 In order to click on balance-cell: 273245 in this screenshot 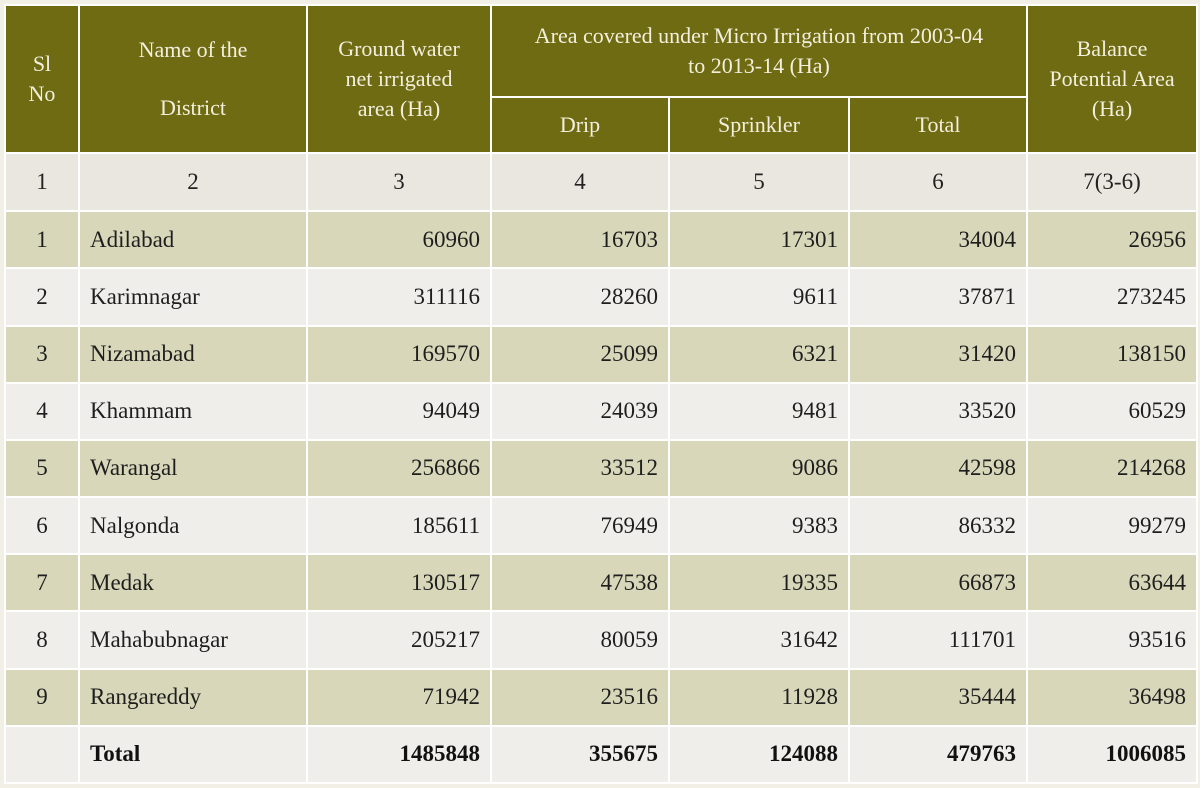, I will do `click(1112, 297)`.